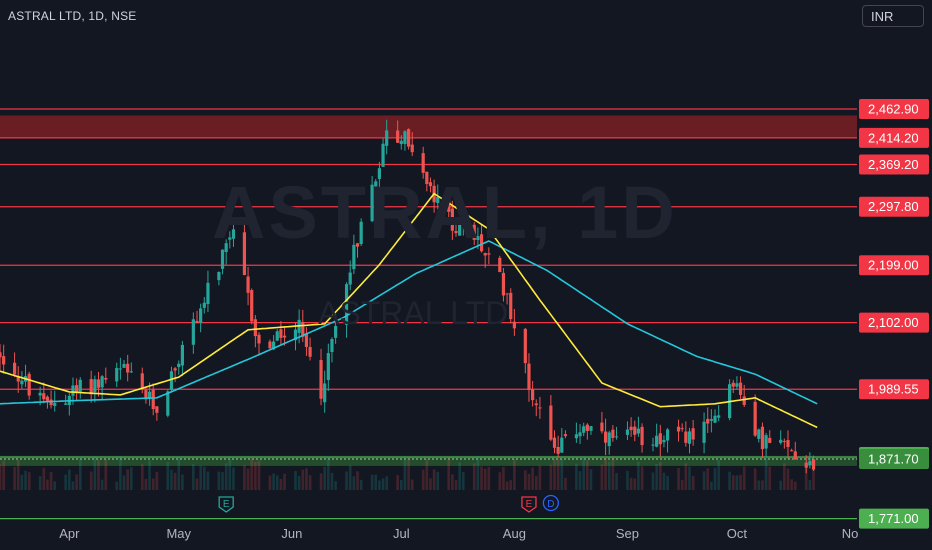  What do you see at coordinates (893, 16) in the screenshot?
I see `currency-button: INR` at bounding box center [893, 16].